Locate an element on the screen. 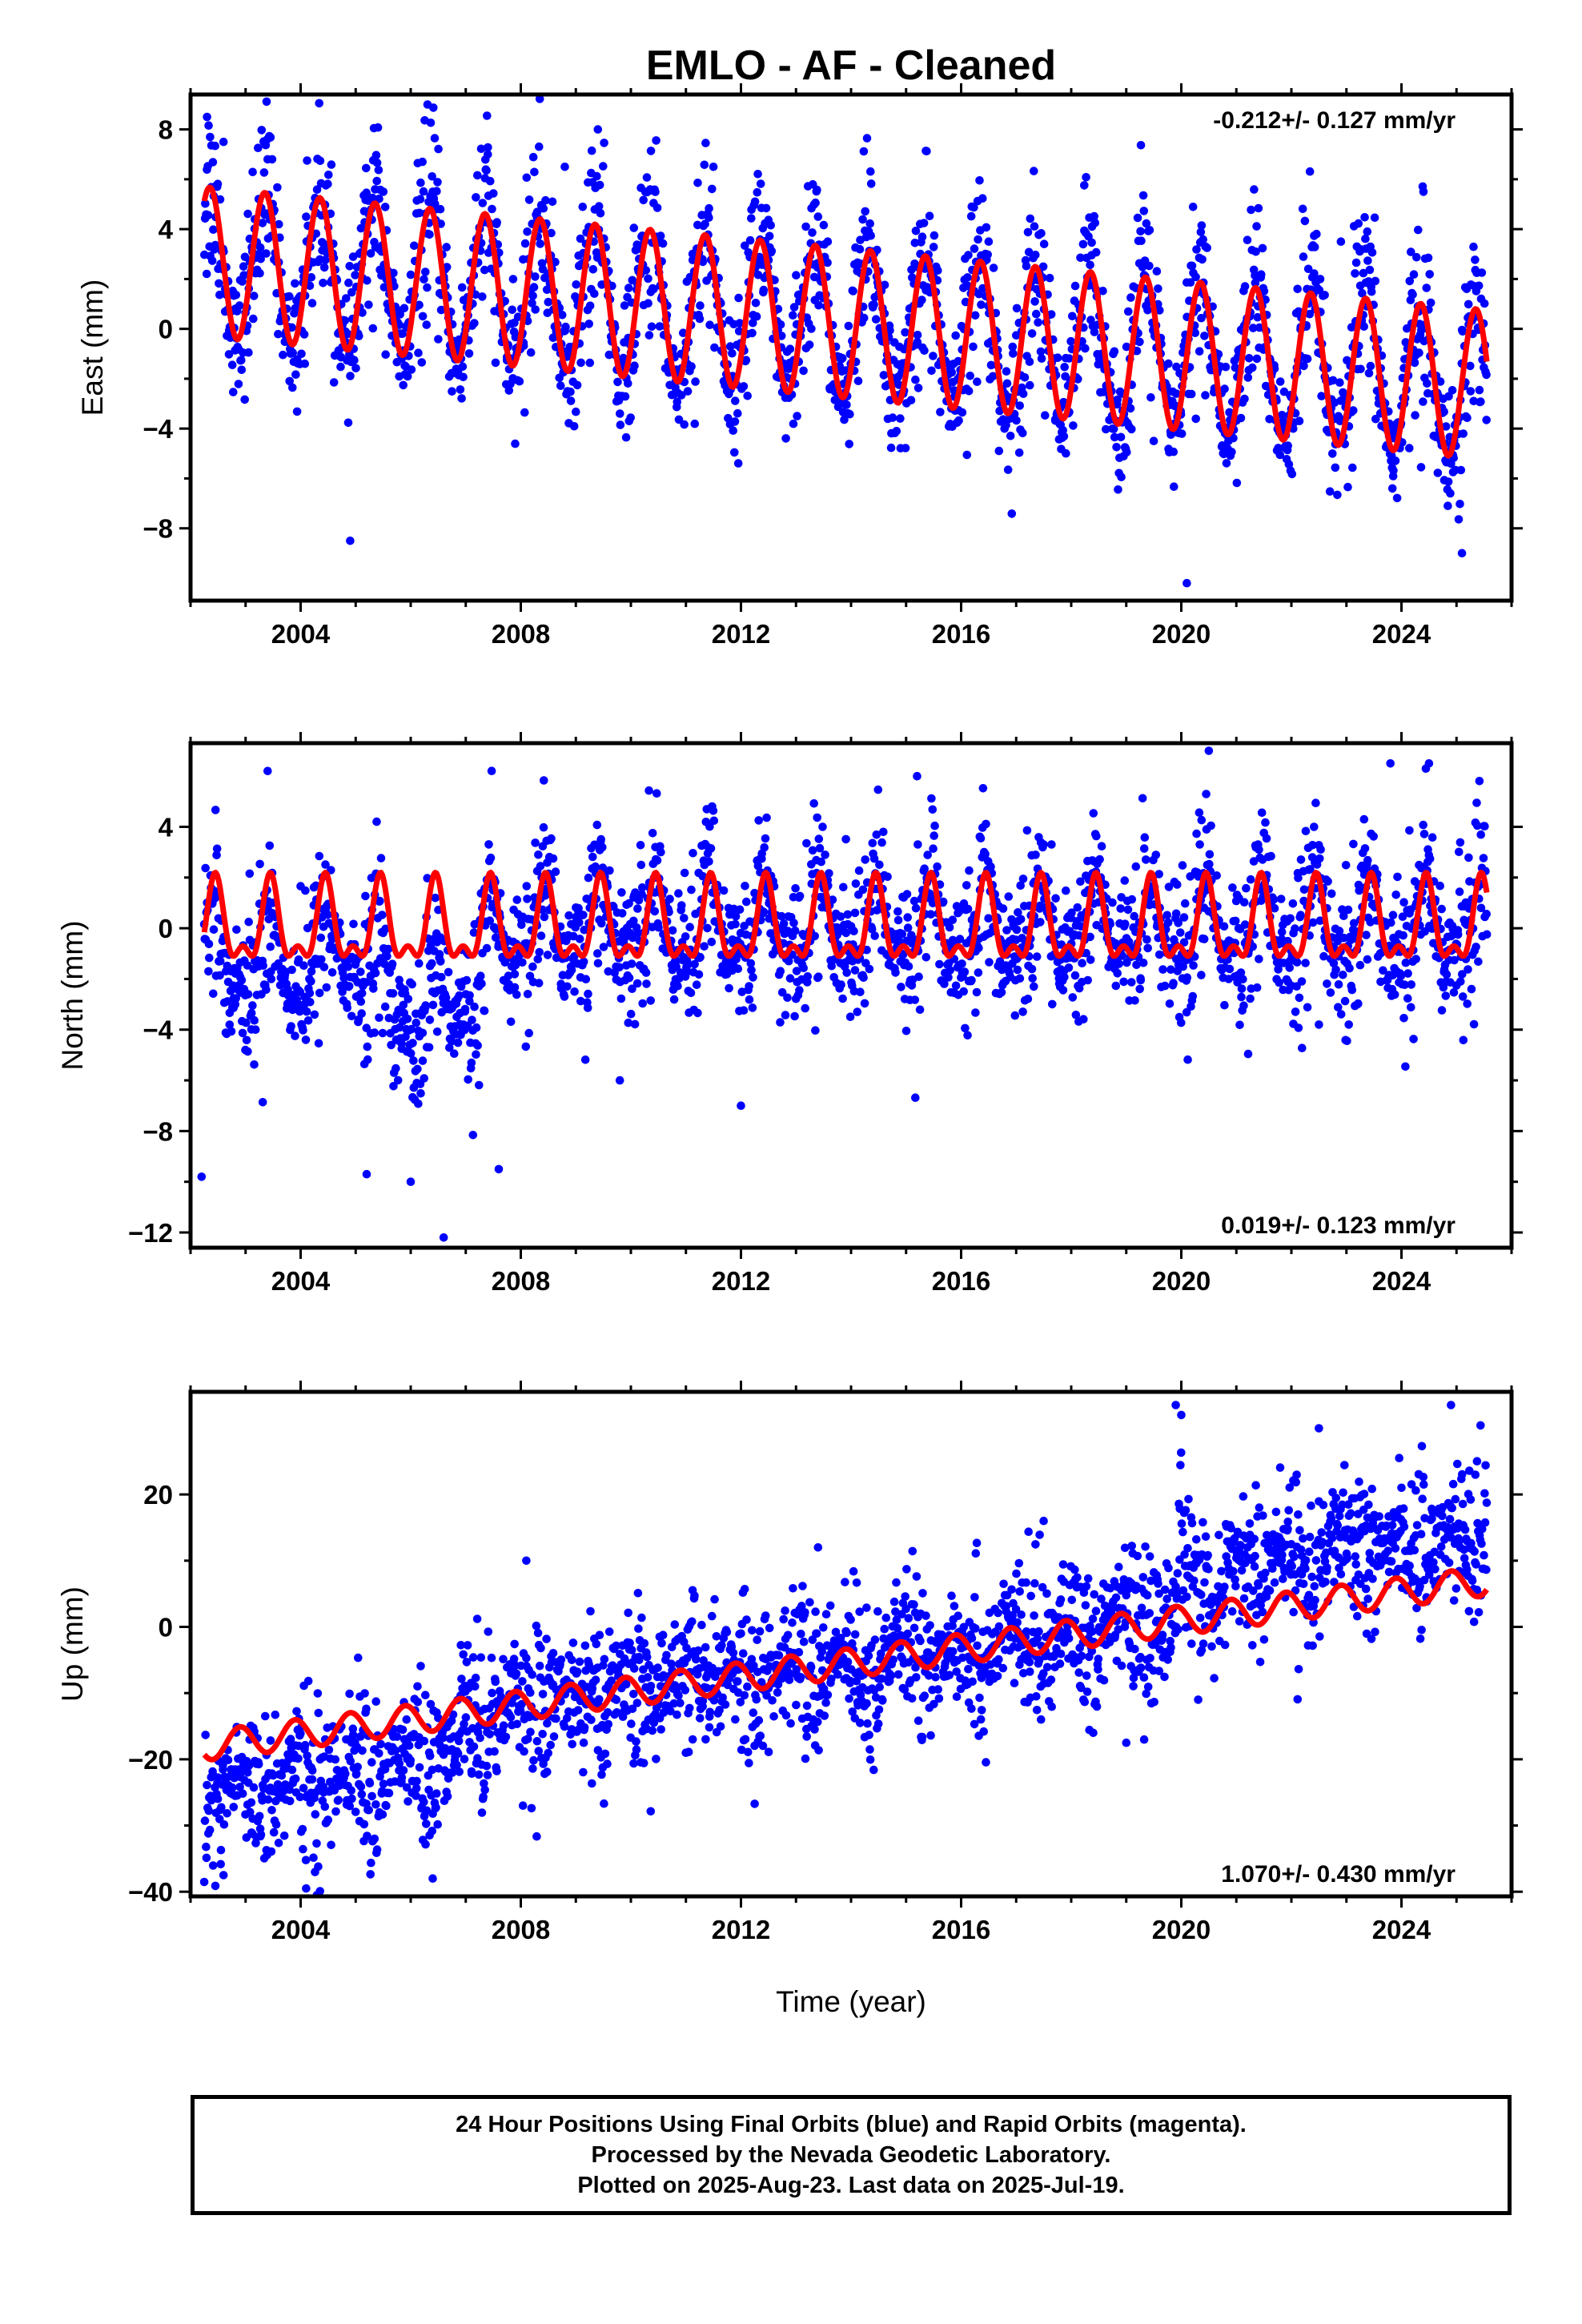 The width and height of the screenshot is (1582, 2324). north-fit-line is located at coordinates (846, 914).